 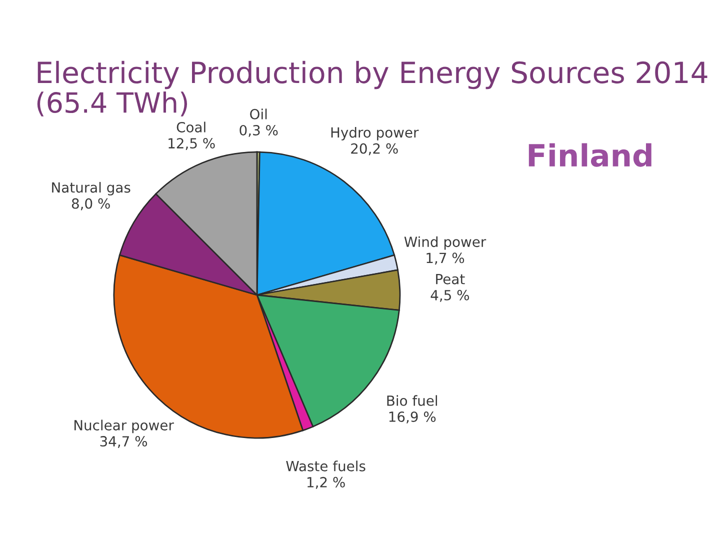 I want to click on chart-title: Electricity Production by Energy Sources 2014, so click(x=373, y=75).